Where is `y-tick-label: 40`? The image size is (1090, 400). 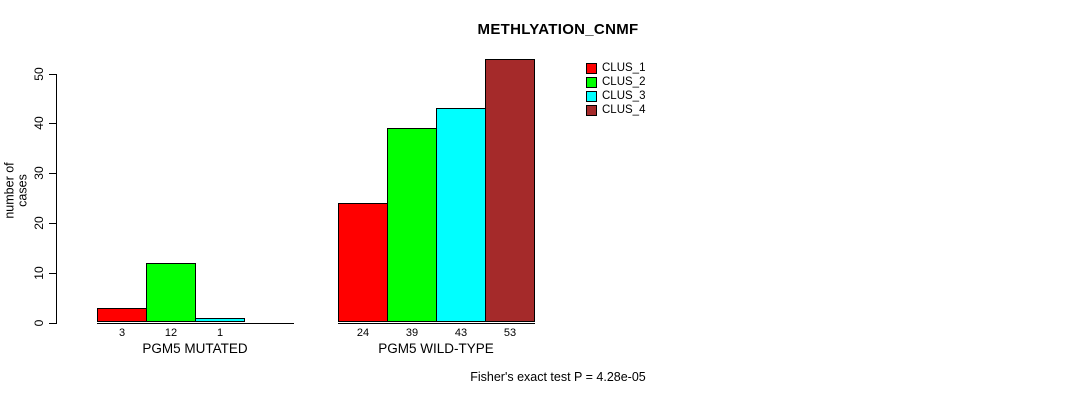 y-tick-label: 40 is located at coordinates (39, 123).